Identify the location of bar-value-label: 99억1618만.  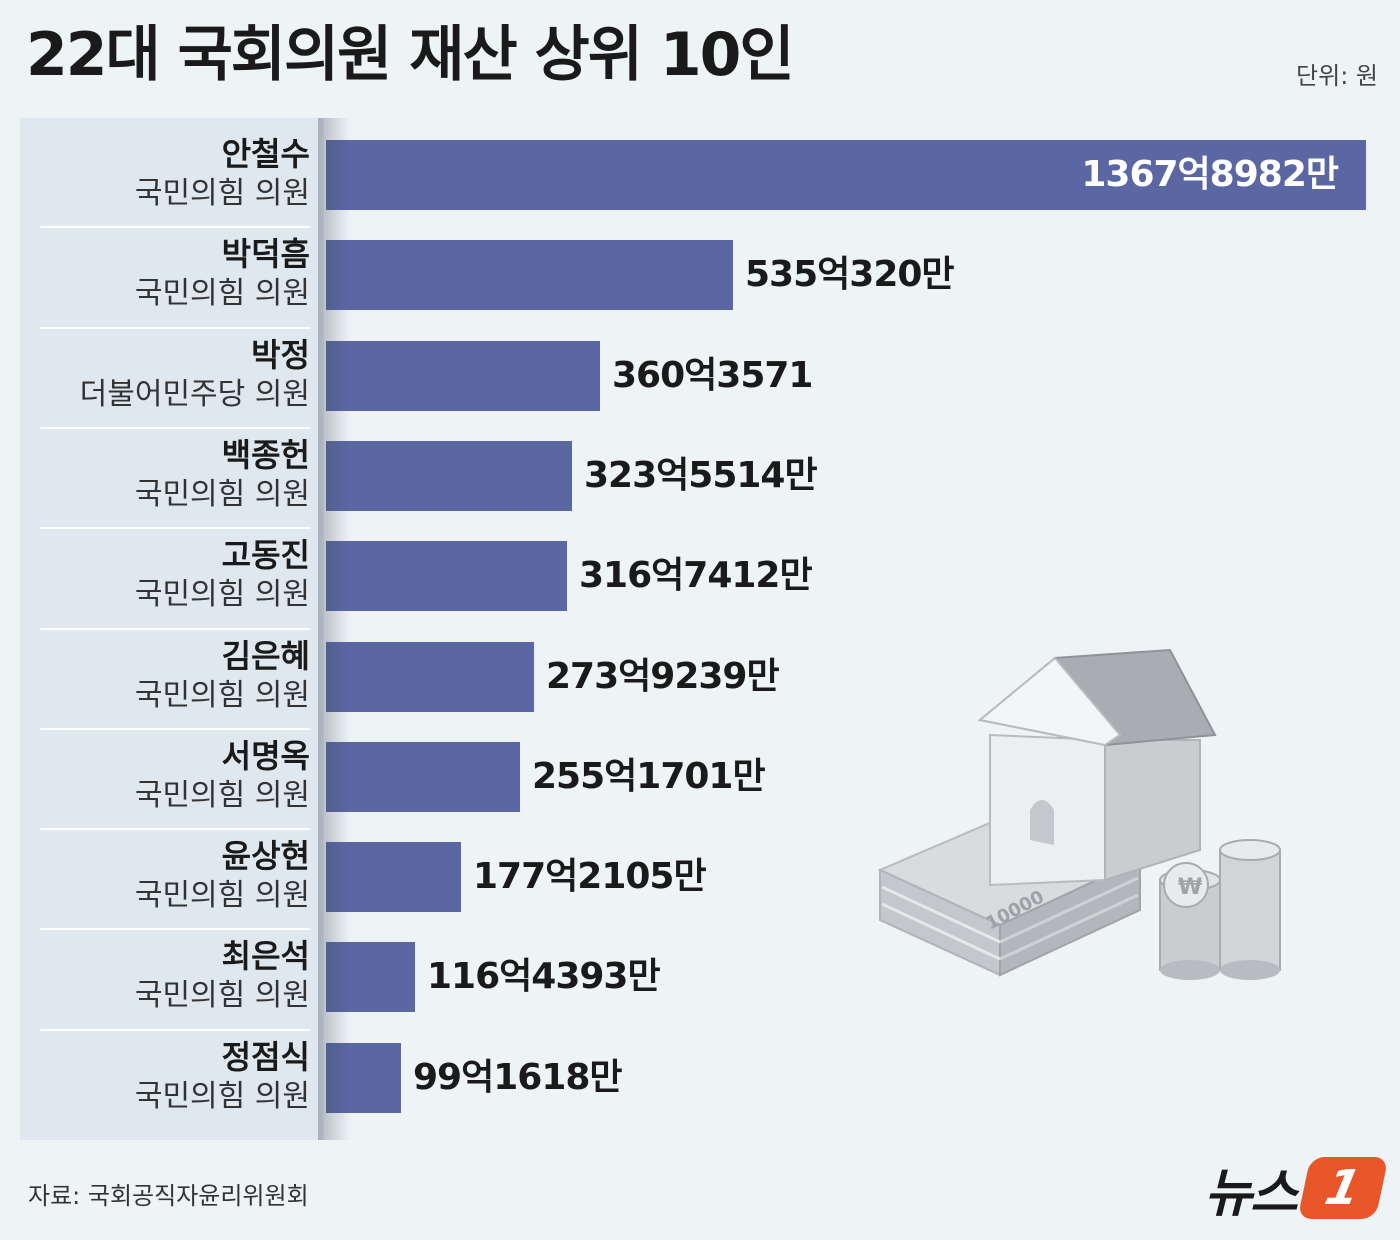
(518, 1077).